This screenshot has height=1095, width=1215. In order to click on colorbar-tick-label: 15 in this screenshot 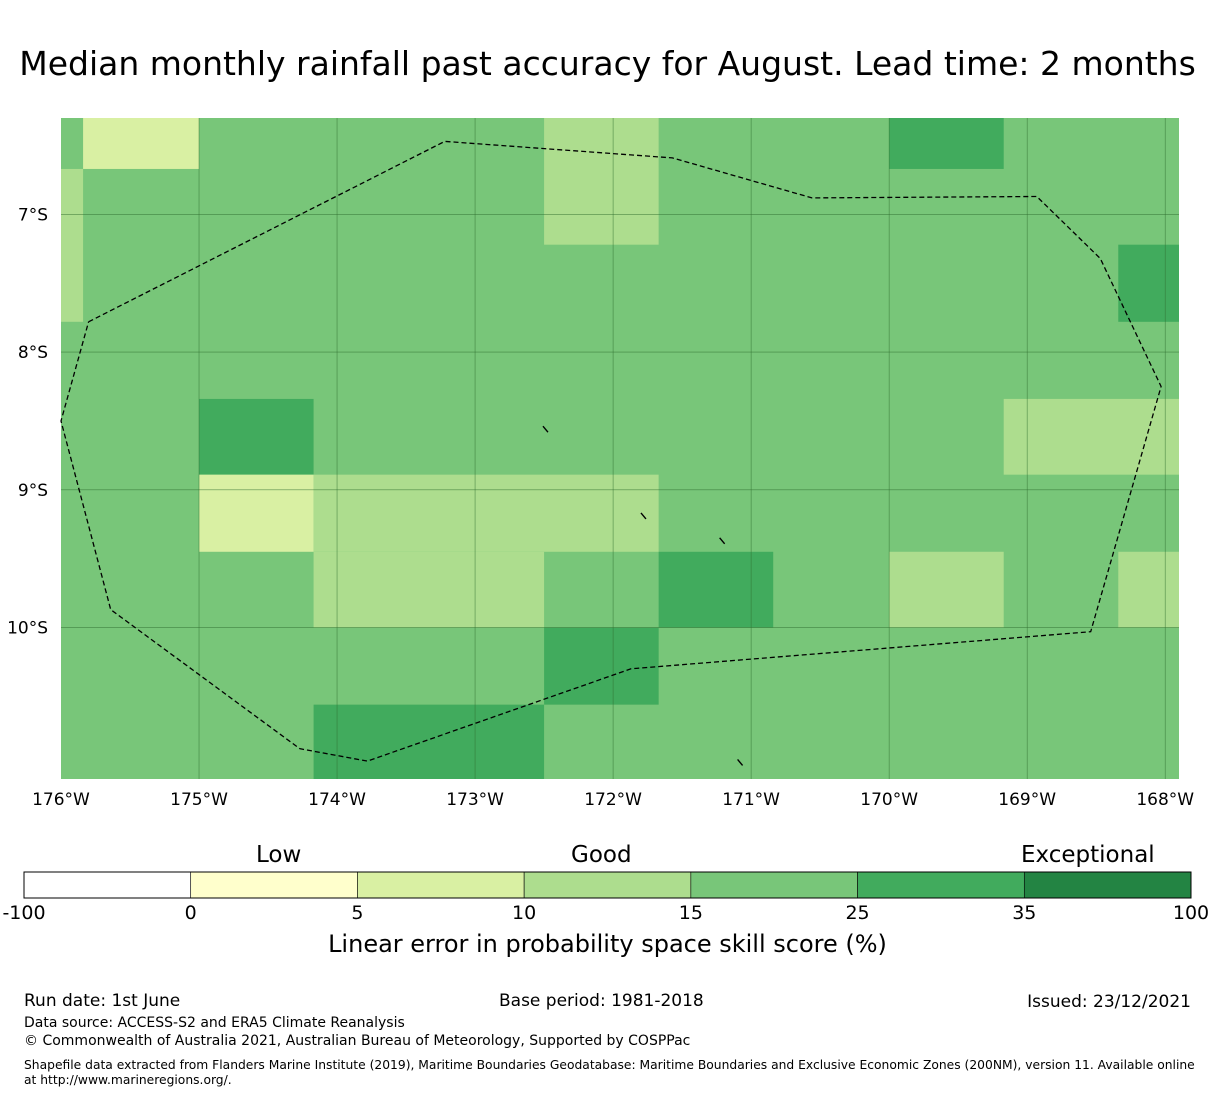, I will do `click(690, 913)`.